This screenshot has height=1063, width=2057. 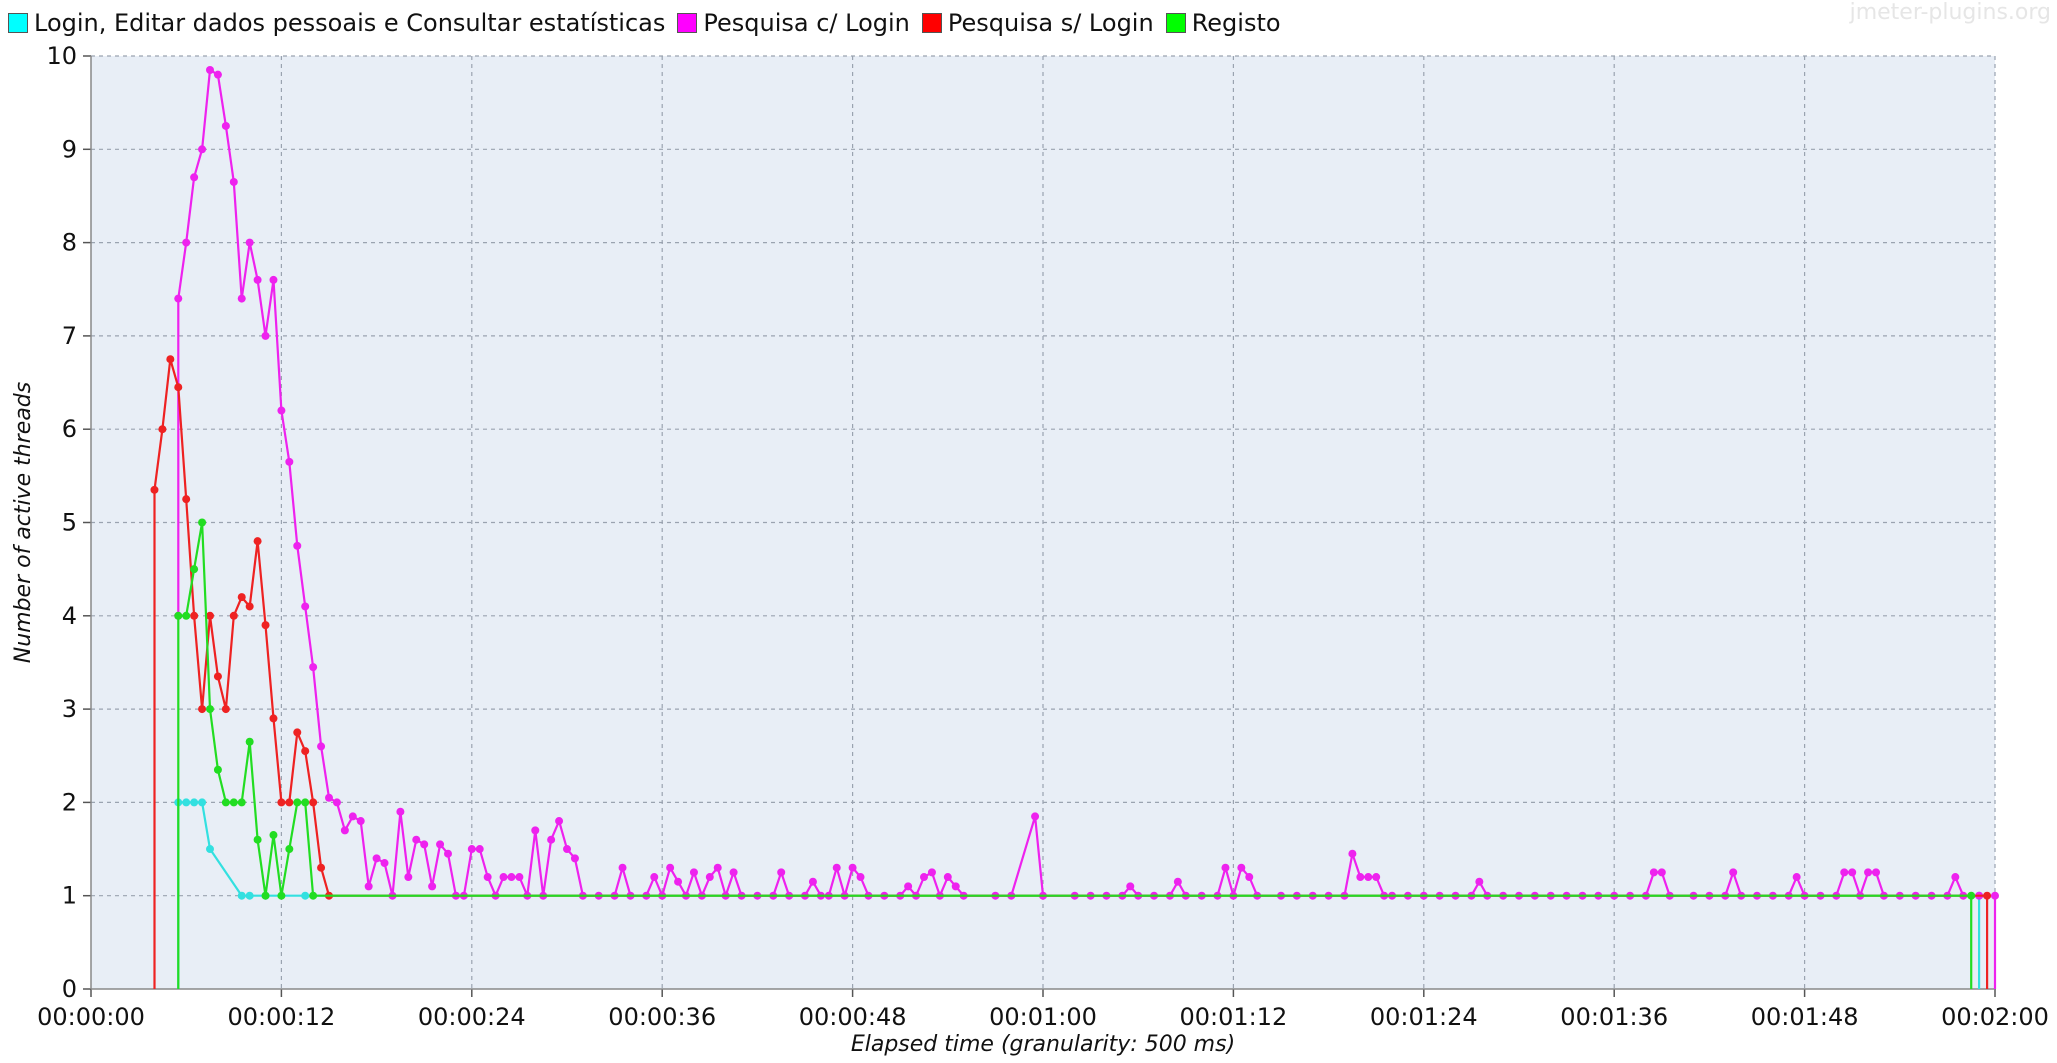 I want to click on y-tick-label: 5, so click(x=69, y=523).